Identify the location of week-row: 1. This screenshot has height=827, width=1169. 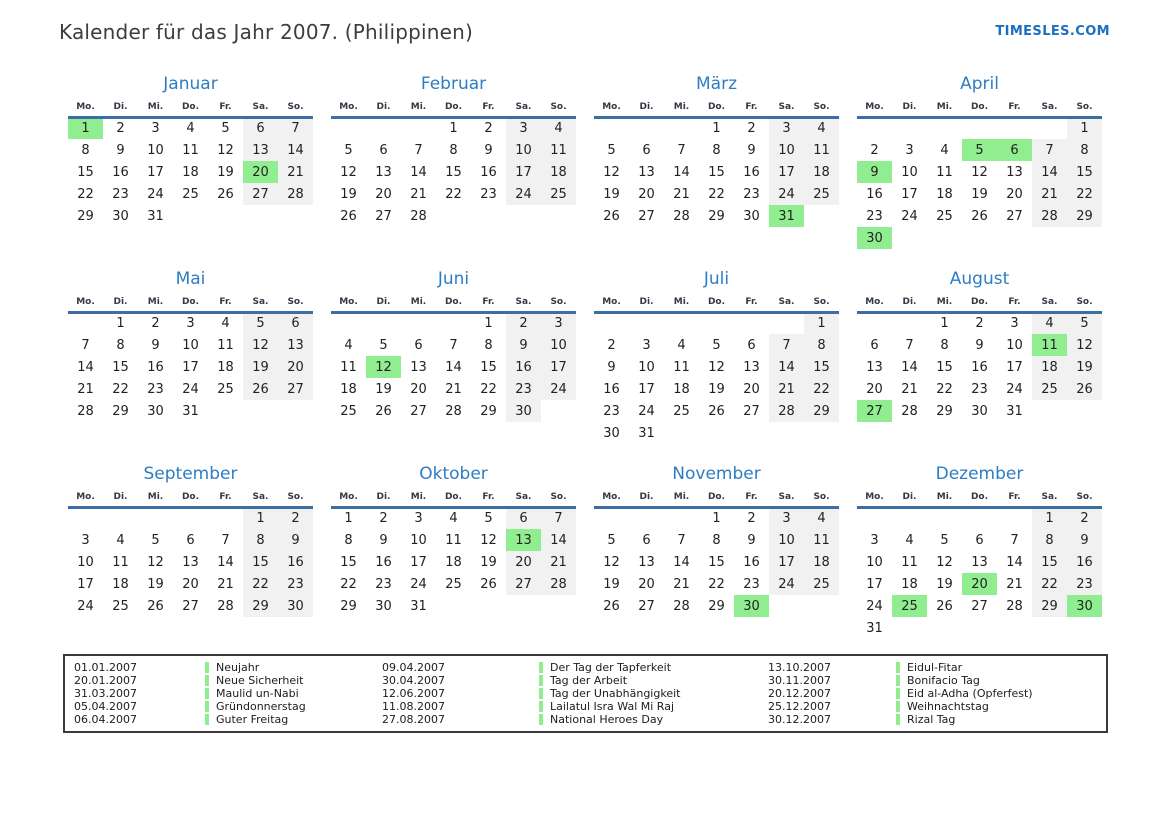
(716, 323).